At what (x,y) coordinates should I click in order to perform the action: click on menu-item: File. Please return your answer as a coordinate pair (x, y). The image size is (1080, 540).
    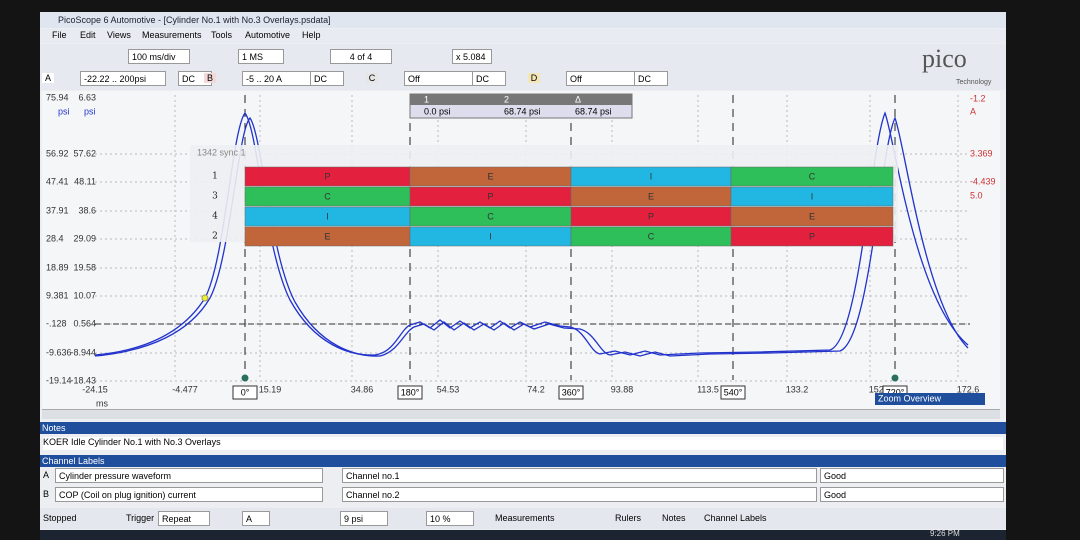
    Looking at the image, I should click on (59, 35).